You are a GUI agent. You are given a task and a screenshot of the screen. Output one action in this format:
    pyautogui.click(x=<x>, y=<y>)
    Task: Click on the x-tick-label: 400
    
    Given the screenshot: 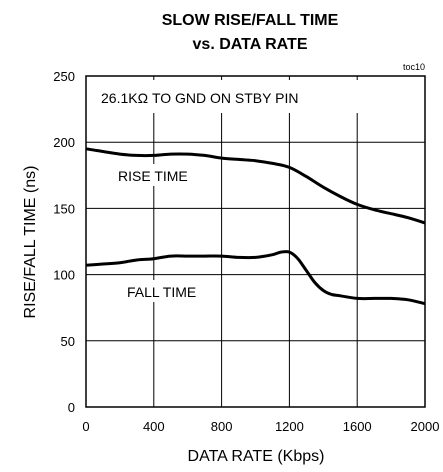 What is the action you would take?
    pyautogui.click(x=154, y=426)
    